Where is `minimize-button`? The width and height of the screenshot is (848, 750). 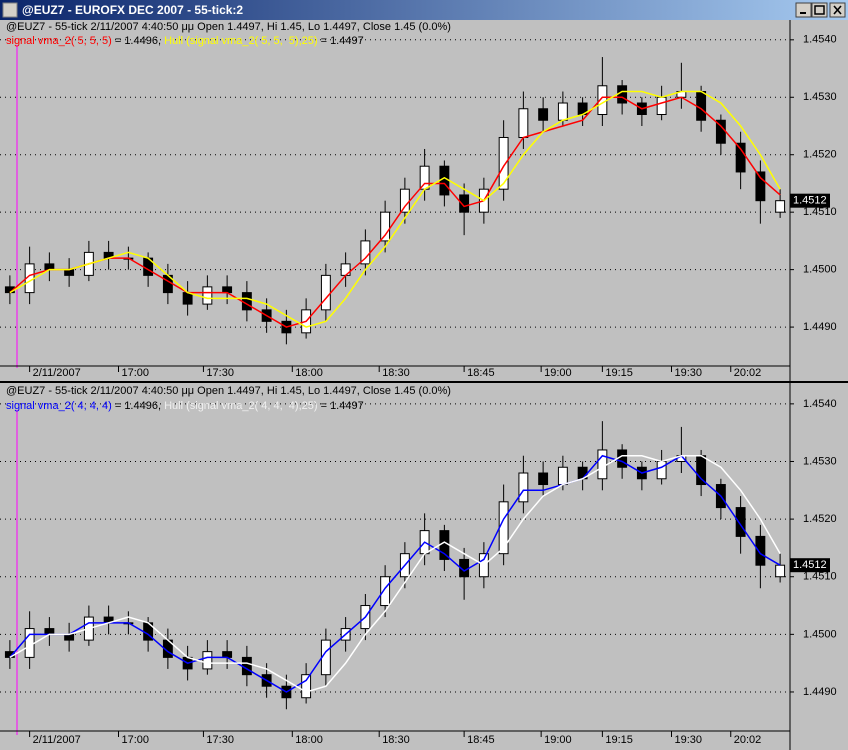
minimize-button is located at coordinates (803, 10).